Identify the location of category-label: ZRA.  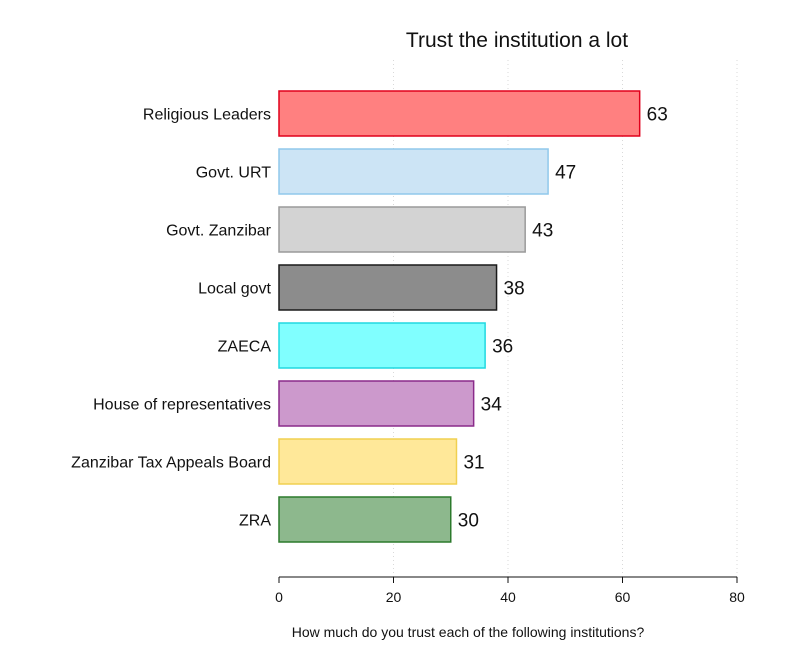
(255, 521).